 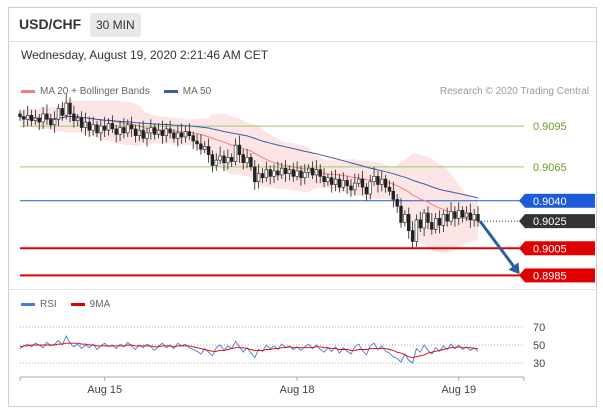 What do you see at coordinates (48, 304) in the screenshot?
I see `legend-rsi-label: RSI` at bounding box center [48, 304].